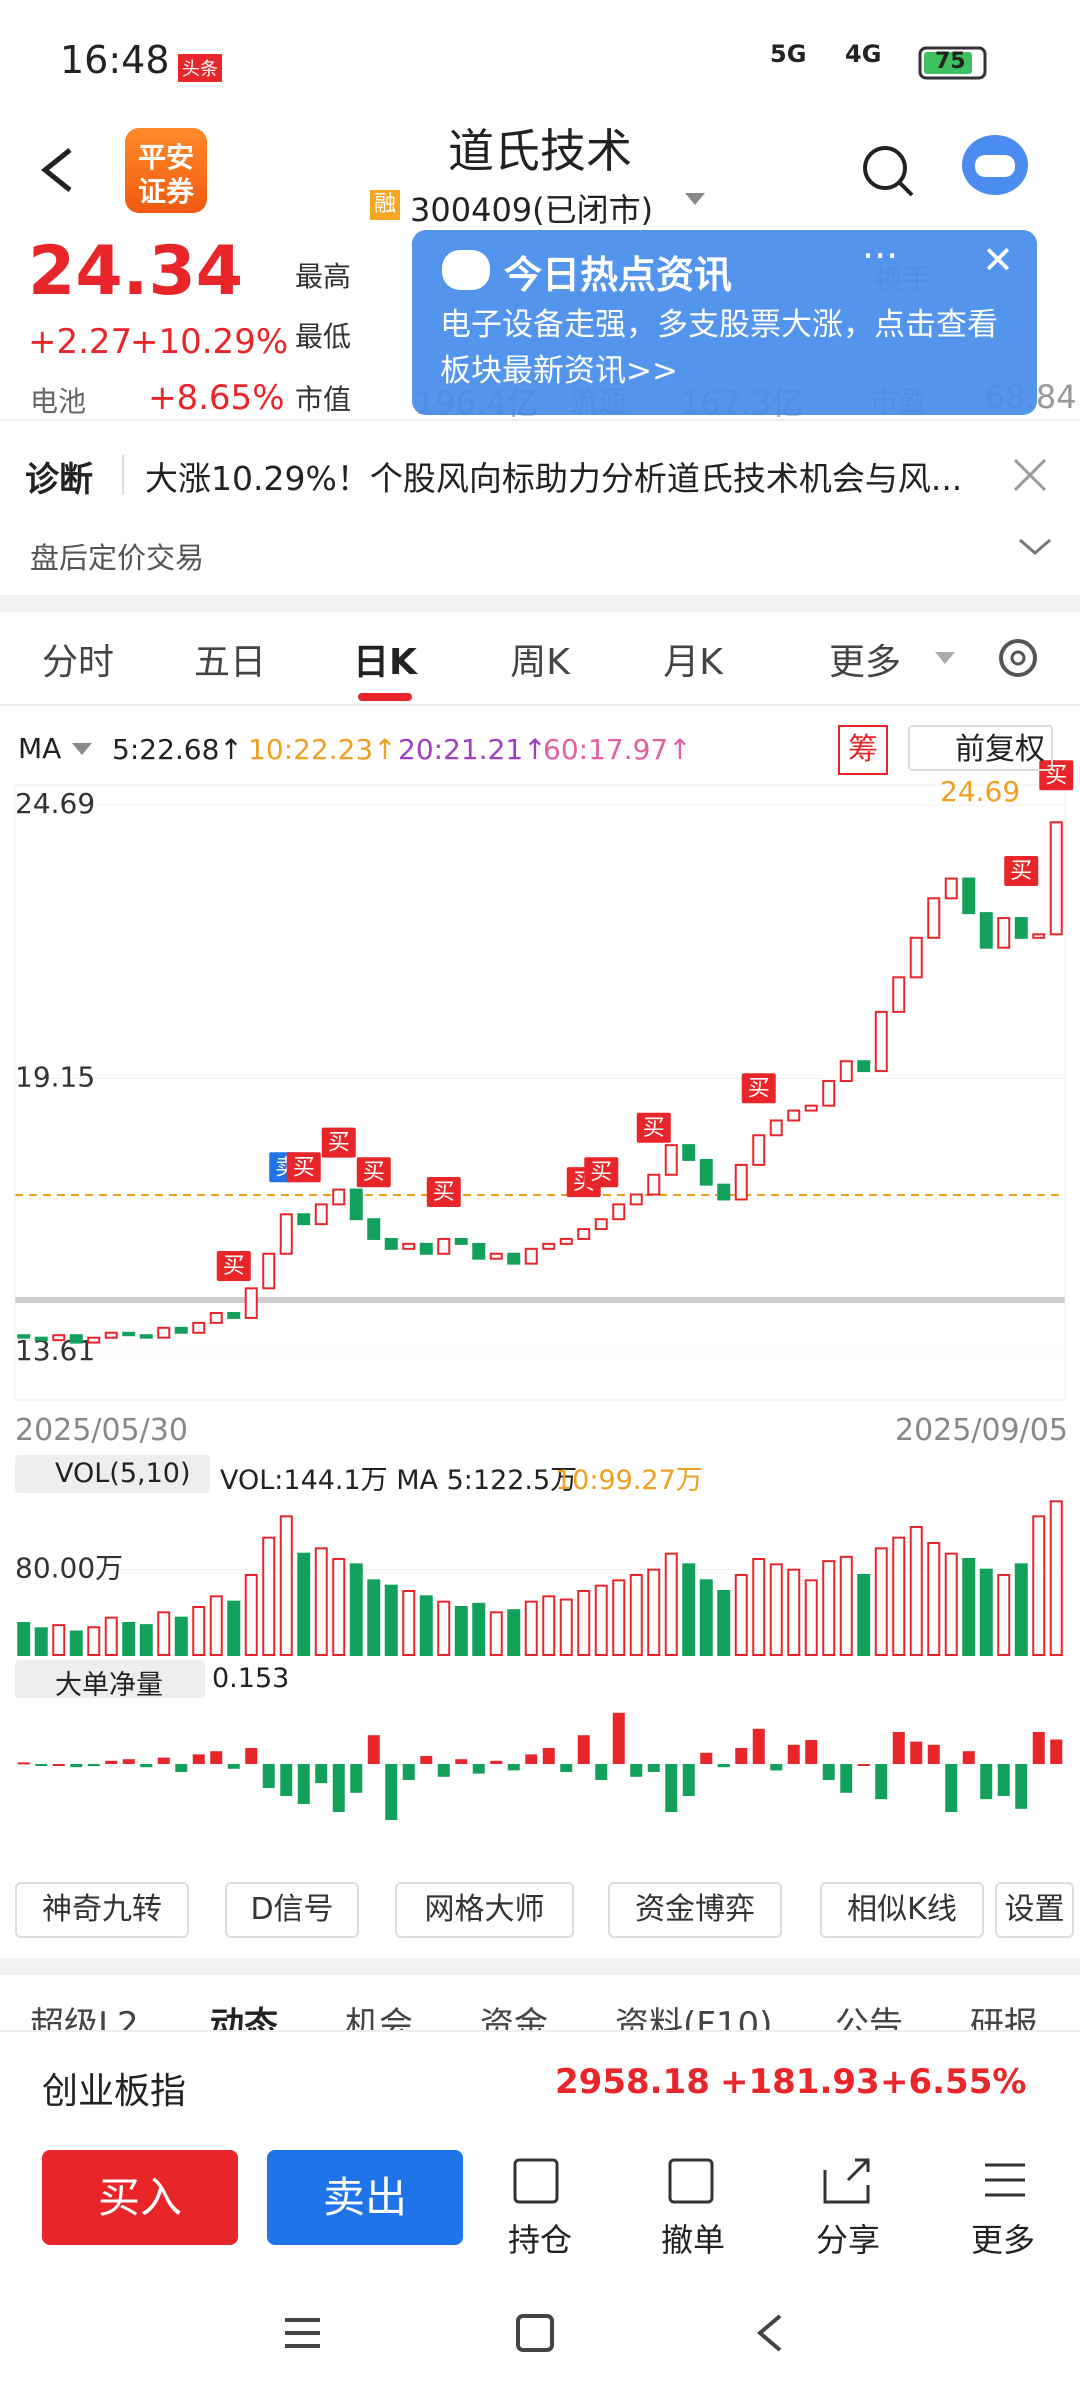  I want to click on after-hours: 盘后定价交易, so click(117, 558).